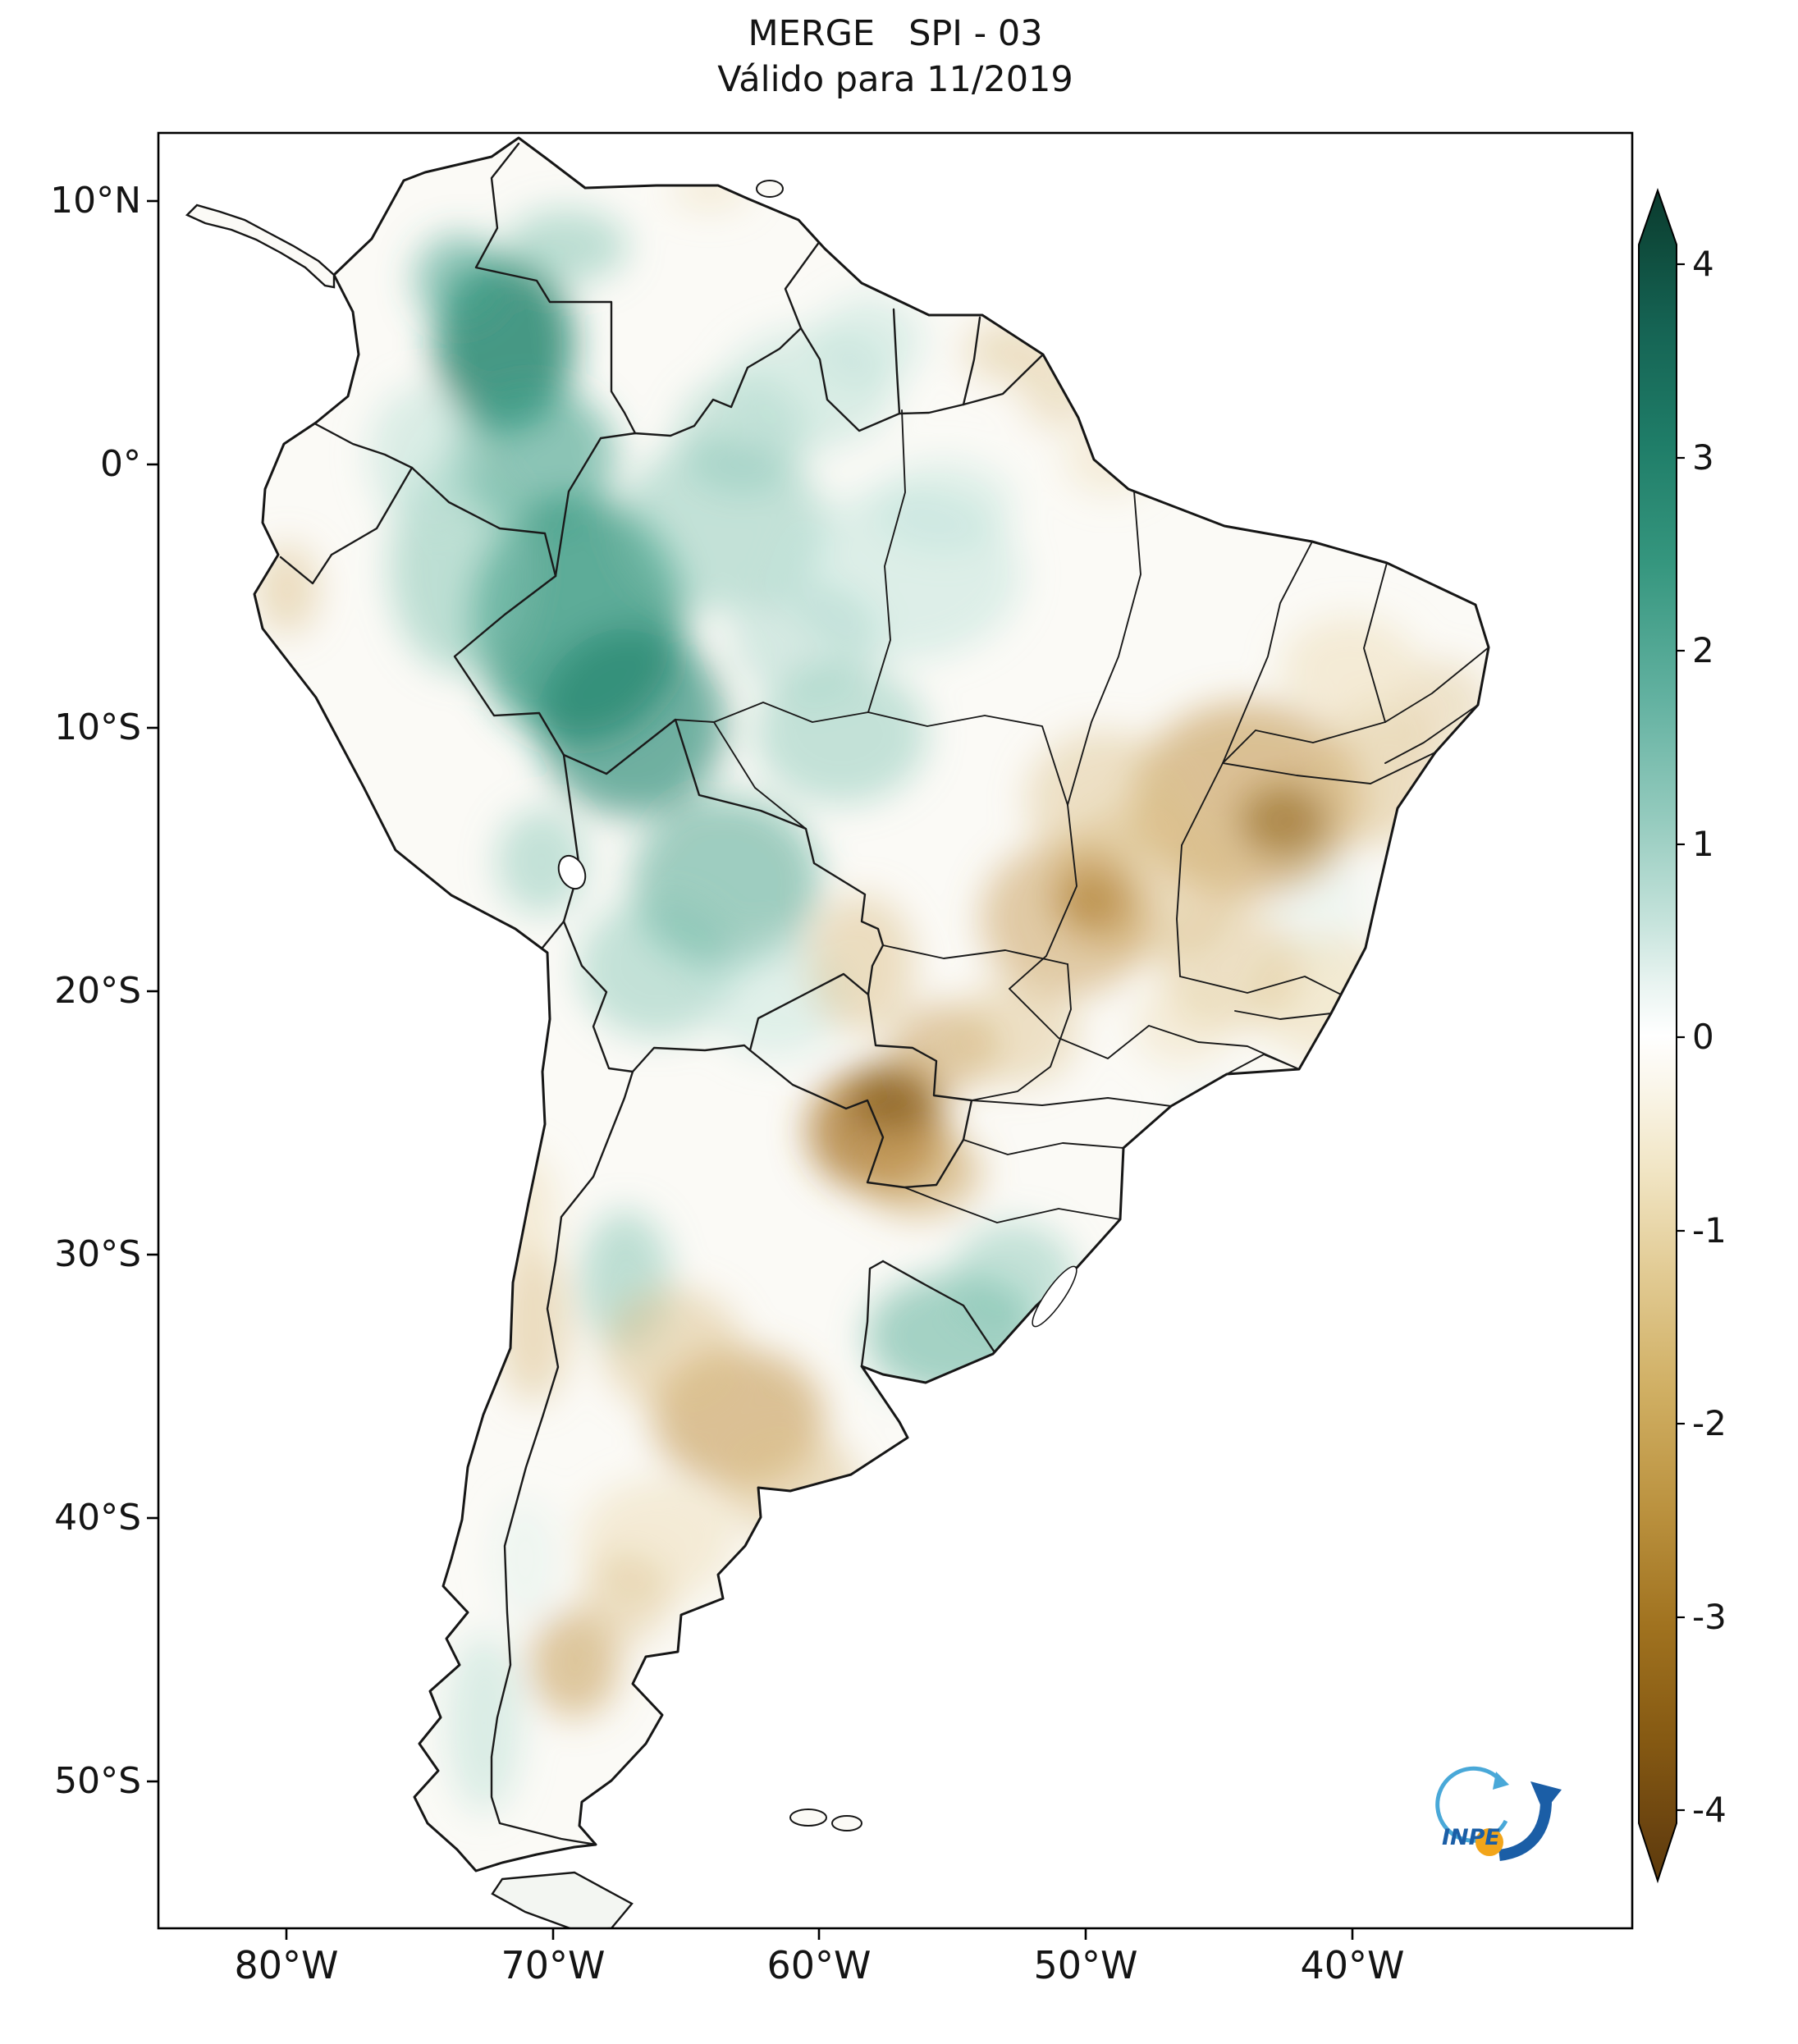  I want to click on cb-tick-2: 2, so click(1703, 650).